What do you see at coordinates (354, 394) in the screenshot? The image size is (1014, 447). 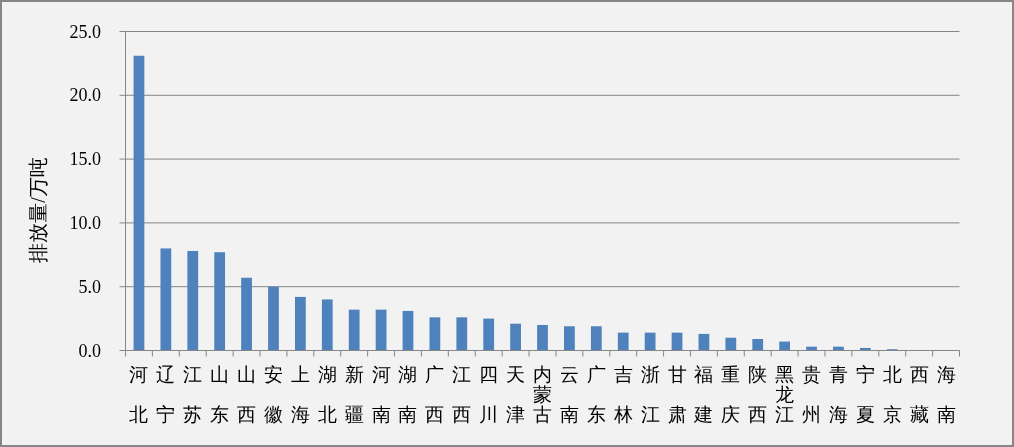 I see `x-tick-label: 新疆` at bounding box center [354, 394].